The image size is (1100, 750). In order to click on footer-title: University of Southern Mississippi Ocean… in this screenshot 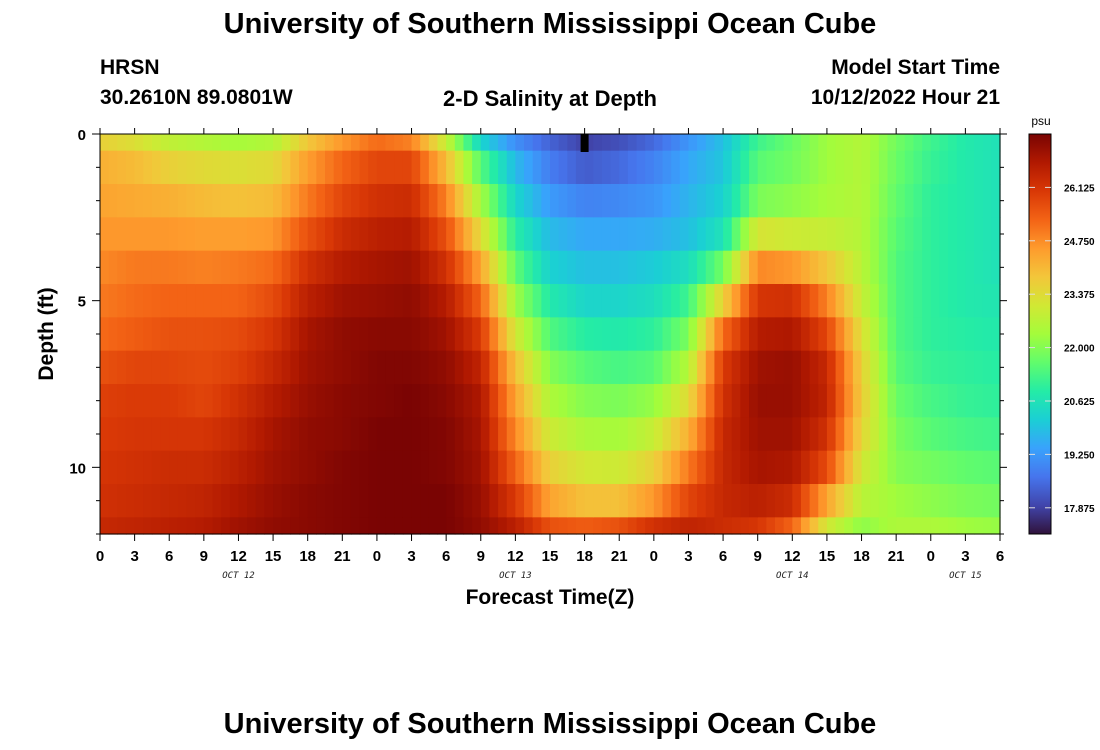, I will do `click(550, 724)`.